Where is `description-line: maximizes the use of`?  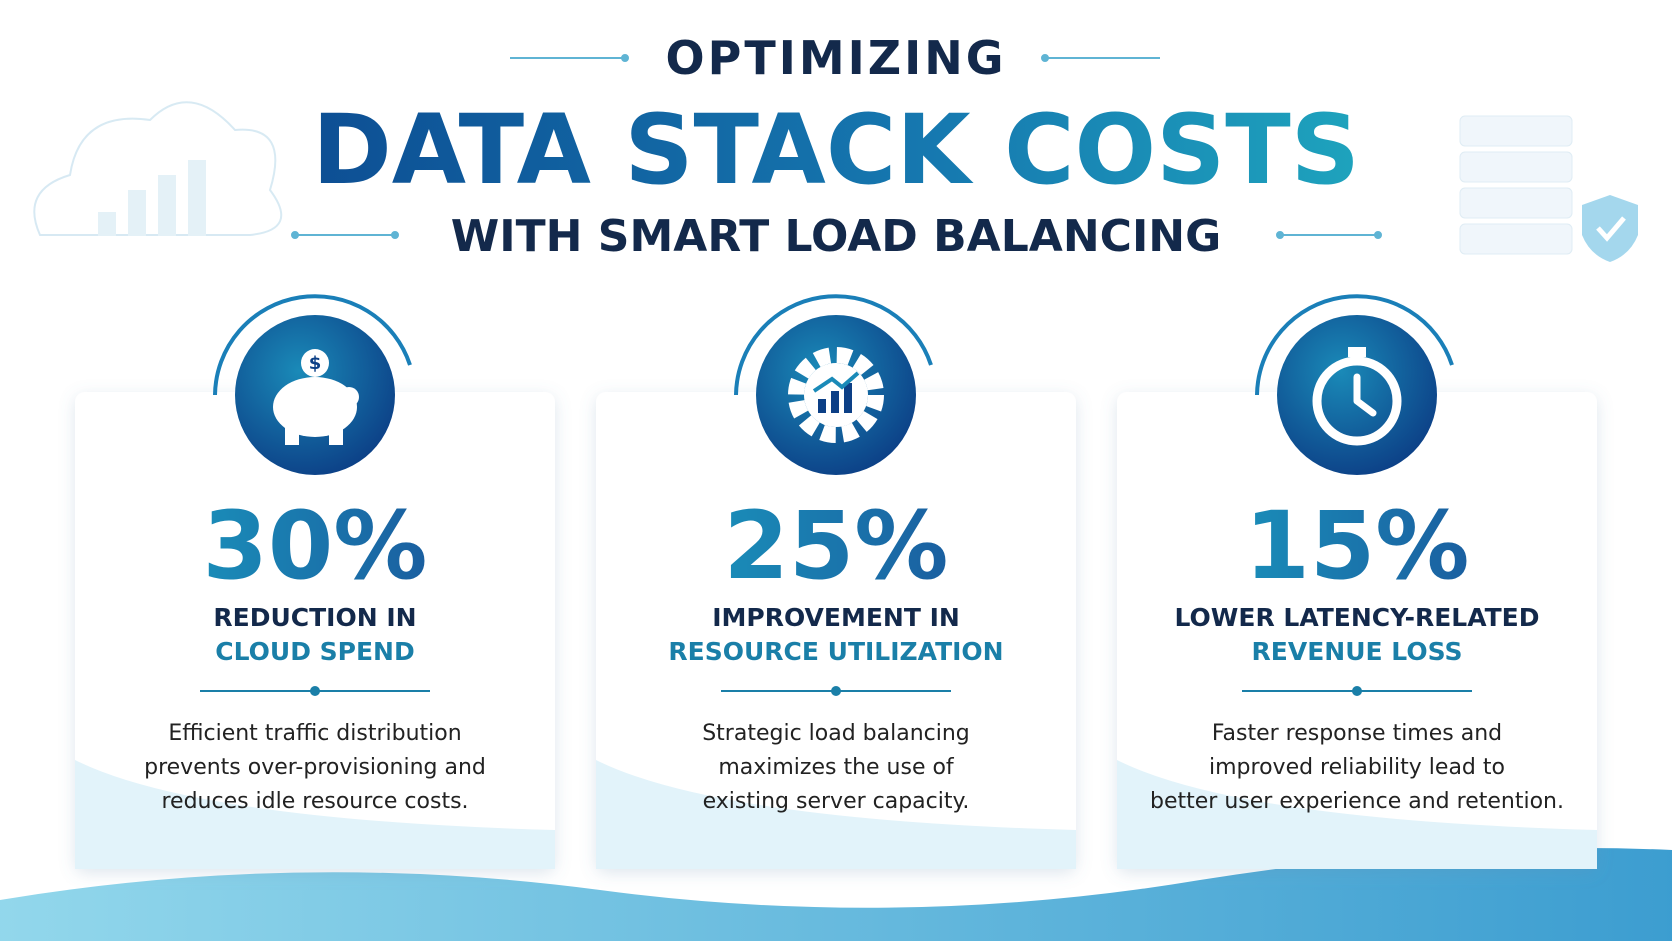
description-line: maximizes the use of is located at coordinates (836, 767).